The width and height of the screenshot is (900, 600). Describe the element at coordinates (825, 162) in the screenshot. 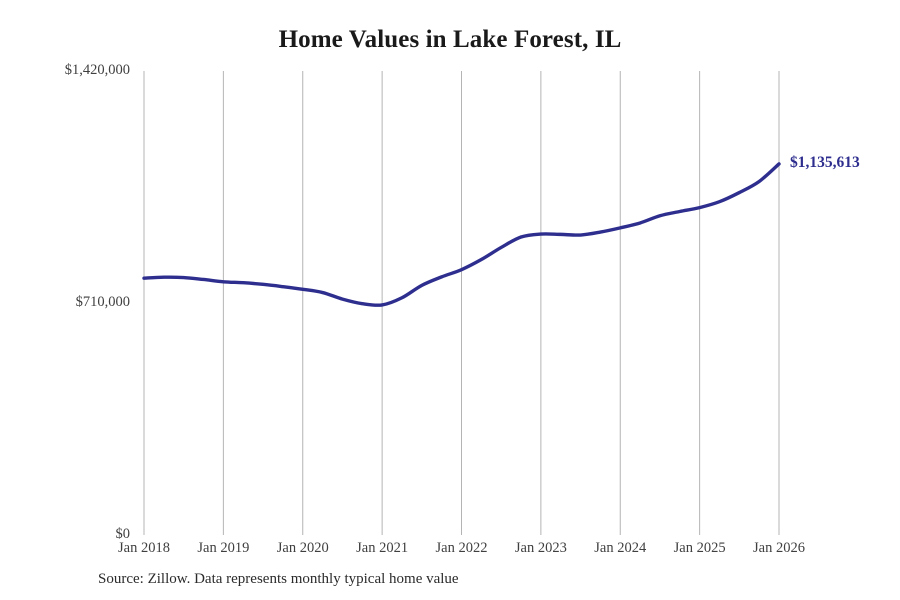

I see `end-value-annotation: $1,135,613` at that location.